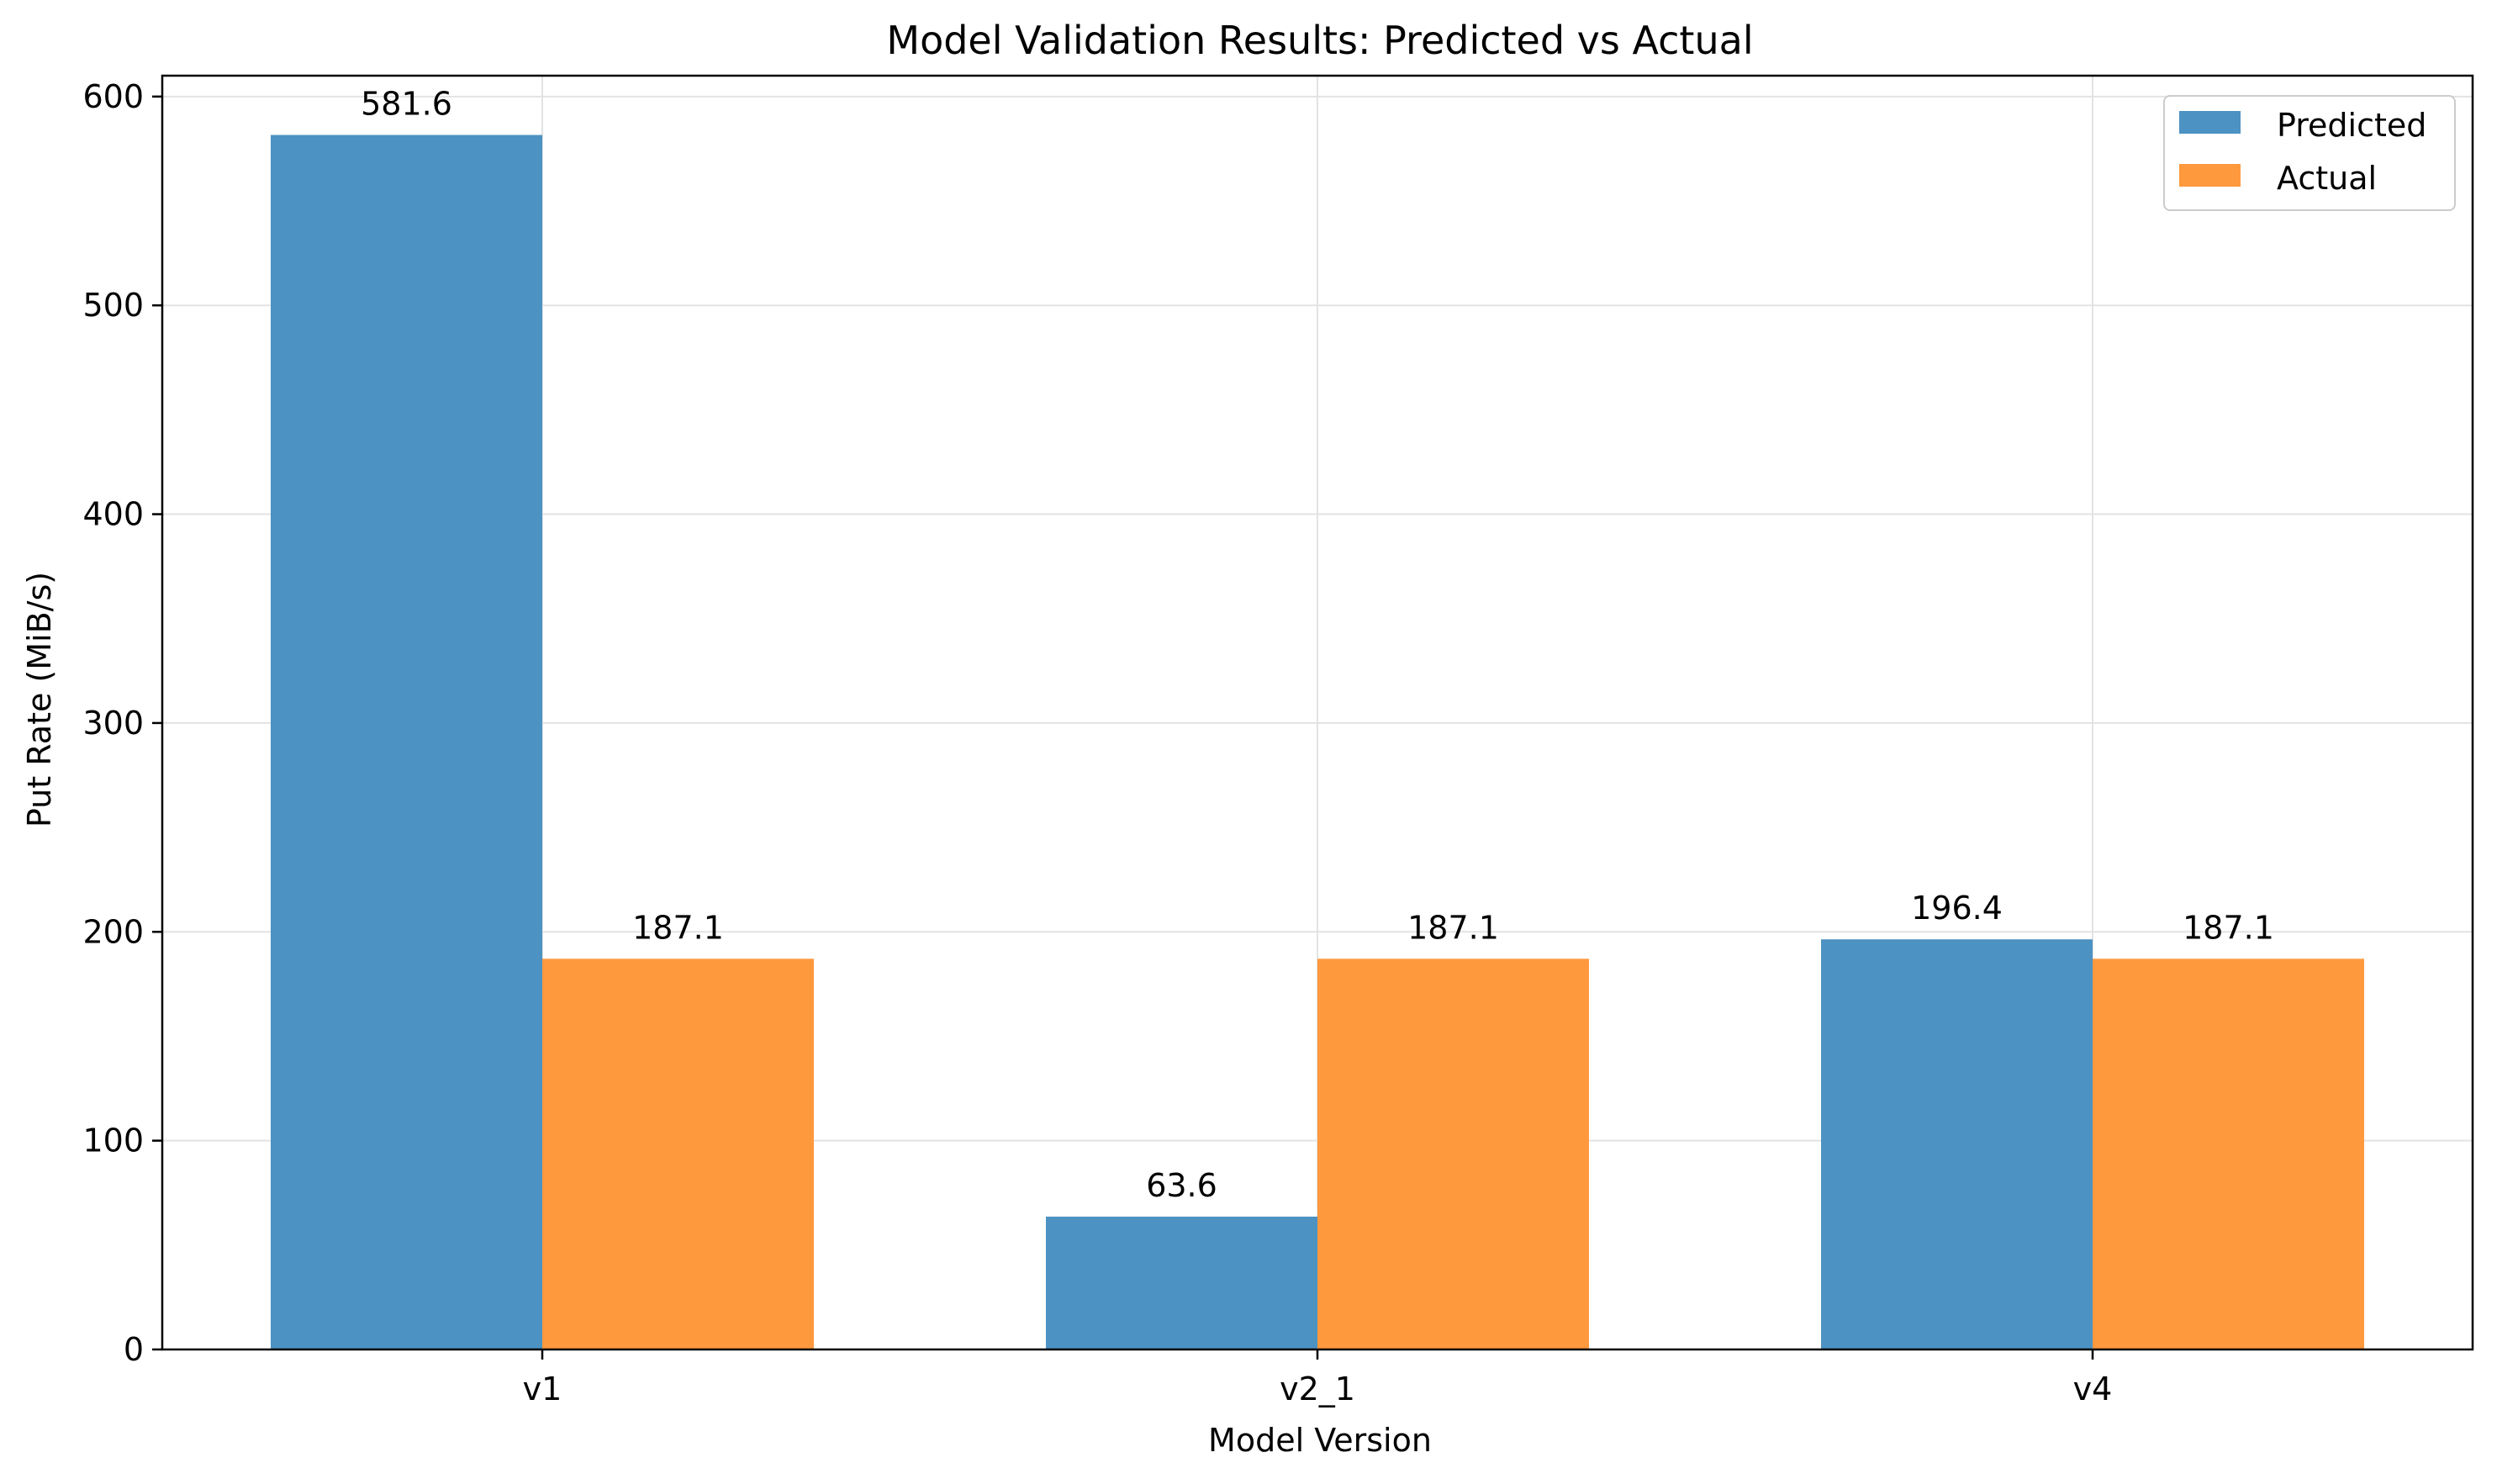 This screenshot has width=2497, height=1484. Describe the element at coordinates (1181, 1185) in the screenshot. I see `data-label: 63.6` at that location.